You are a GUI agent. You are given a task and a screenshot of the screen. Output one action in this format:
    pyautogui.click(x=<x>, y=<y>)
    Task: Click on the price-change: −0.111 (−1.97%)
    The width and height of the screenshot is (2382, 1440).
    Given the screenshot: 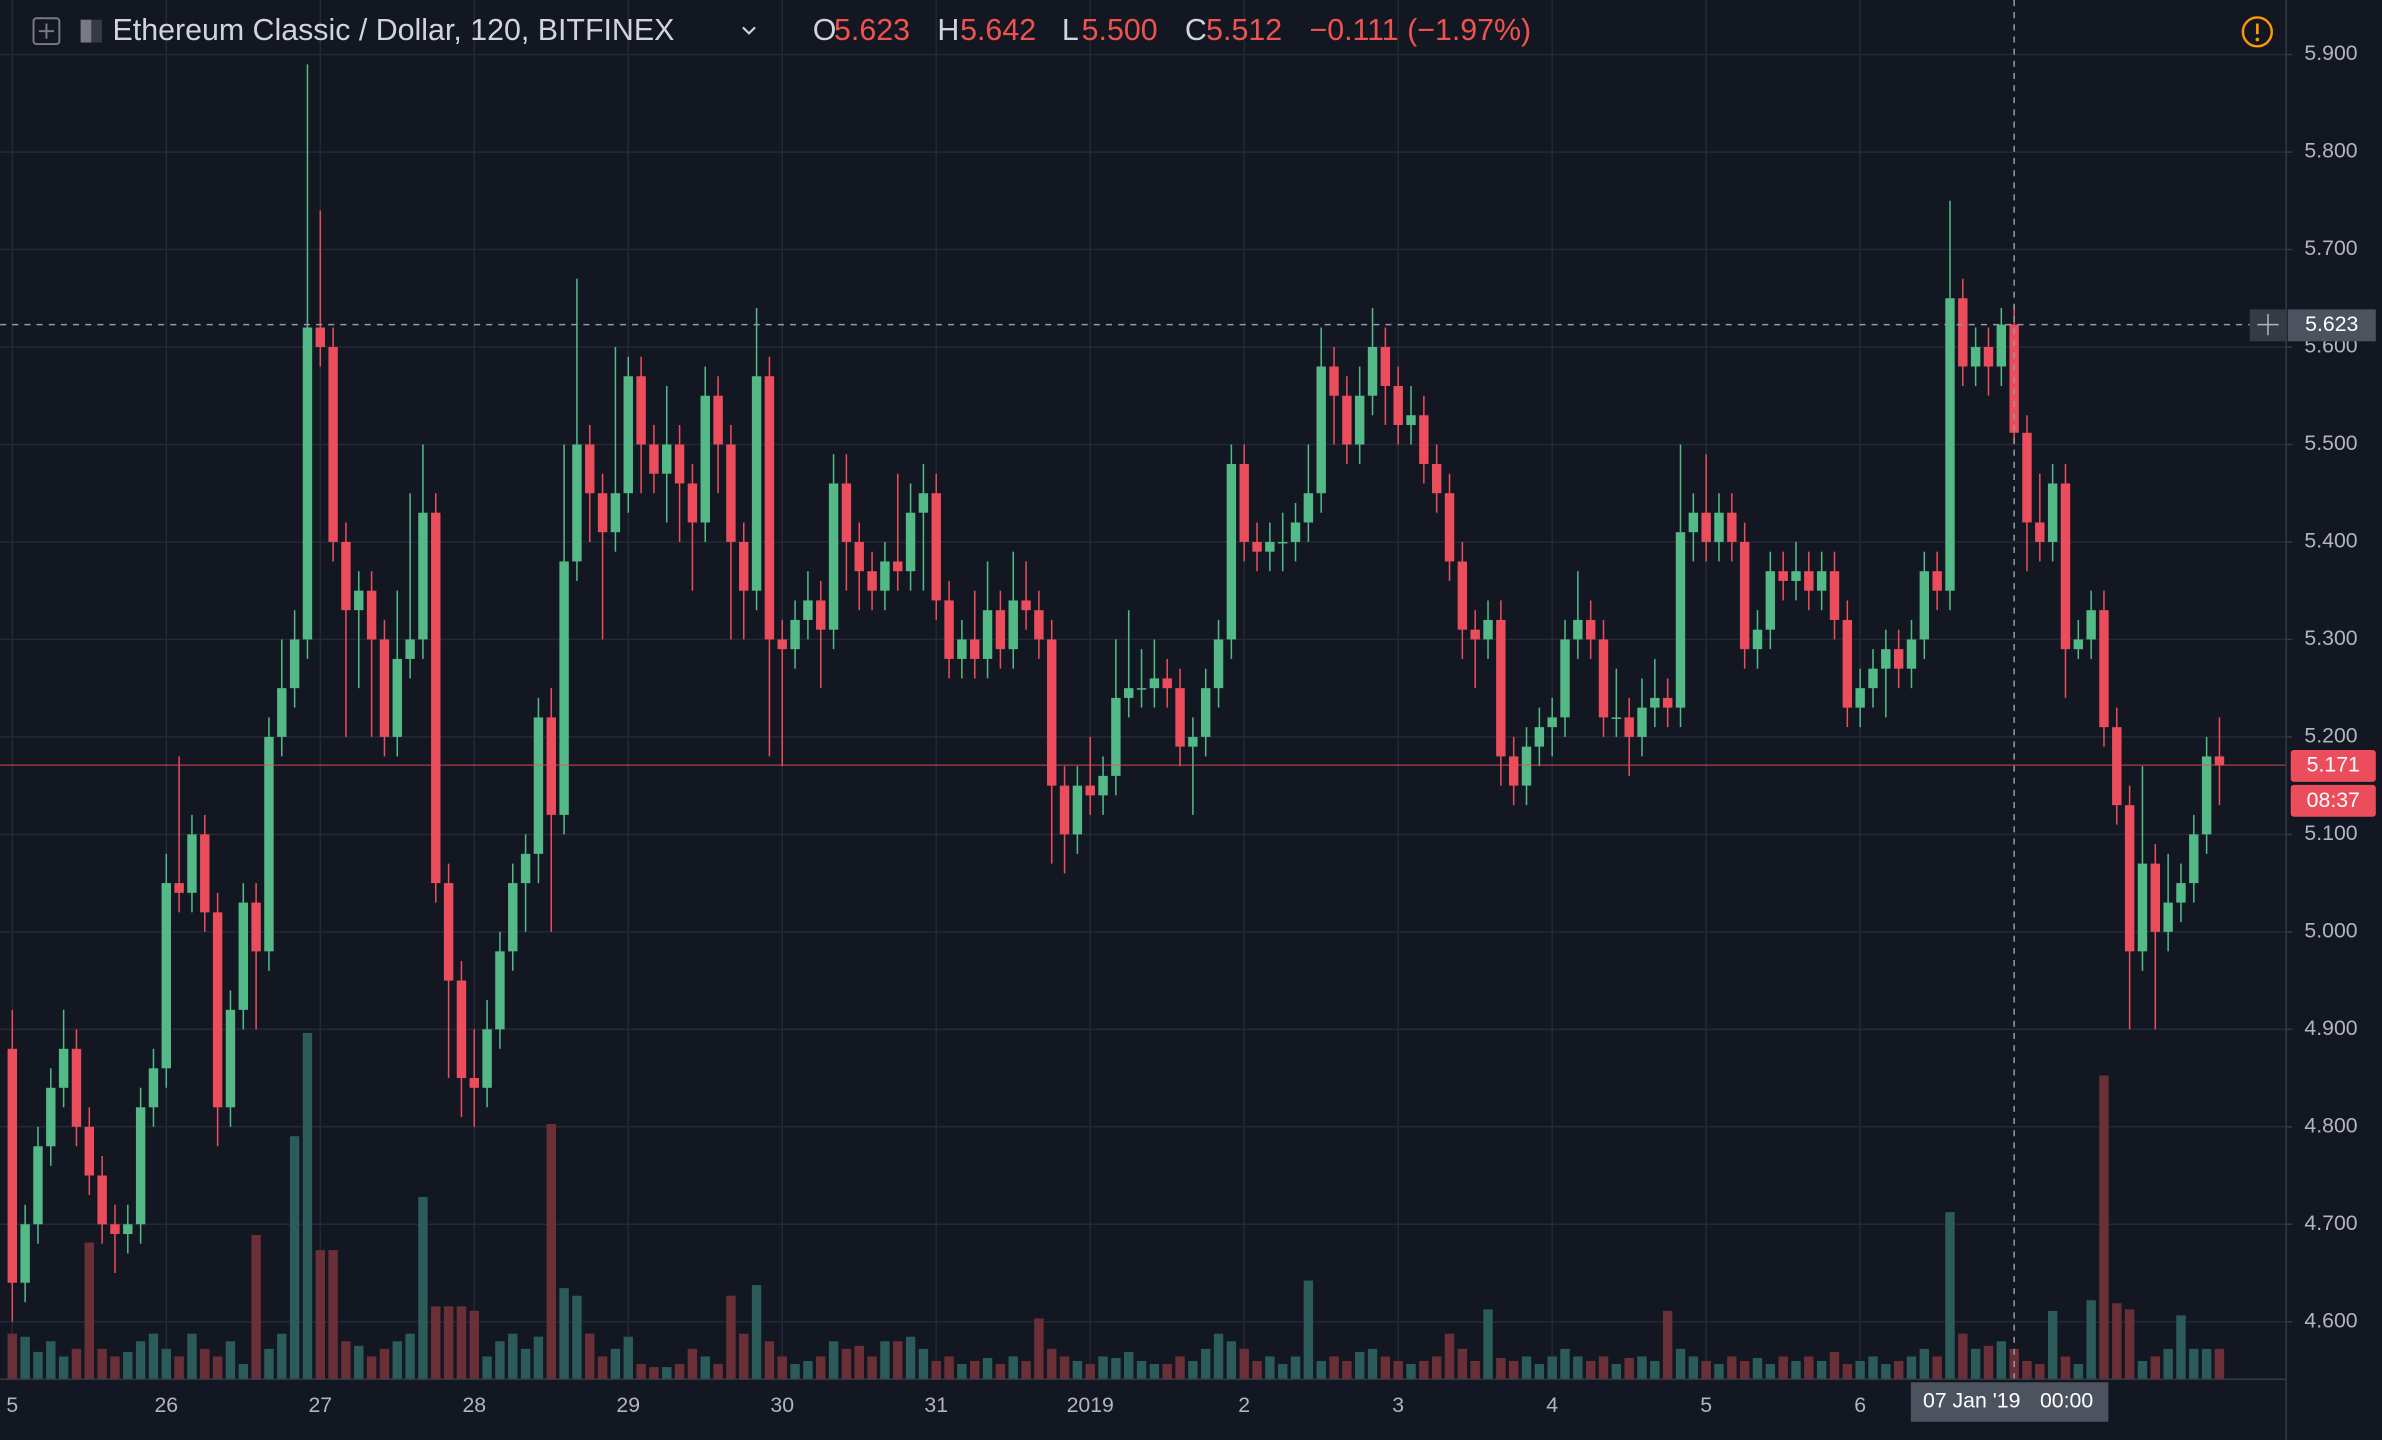 What is the action you would take?
    pyautogui.click(x=1420, y=30)
    